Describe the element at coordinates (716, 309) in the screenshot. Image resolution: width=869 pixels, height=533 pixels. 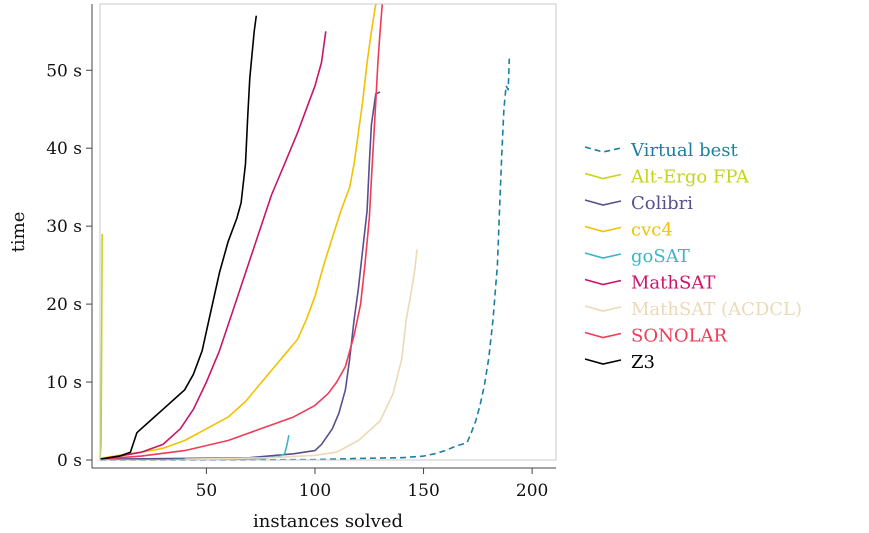
I see `legend-label: MathSAT (ACDCL)` at that location.